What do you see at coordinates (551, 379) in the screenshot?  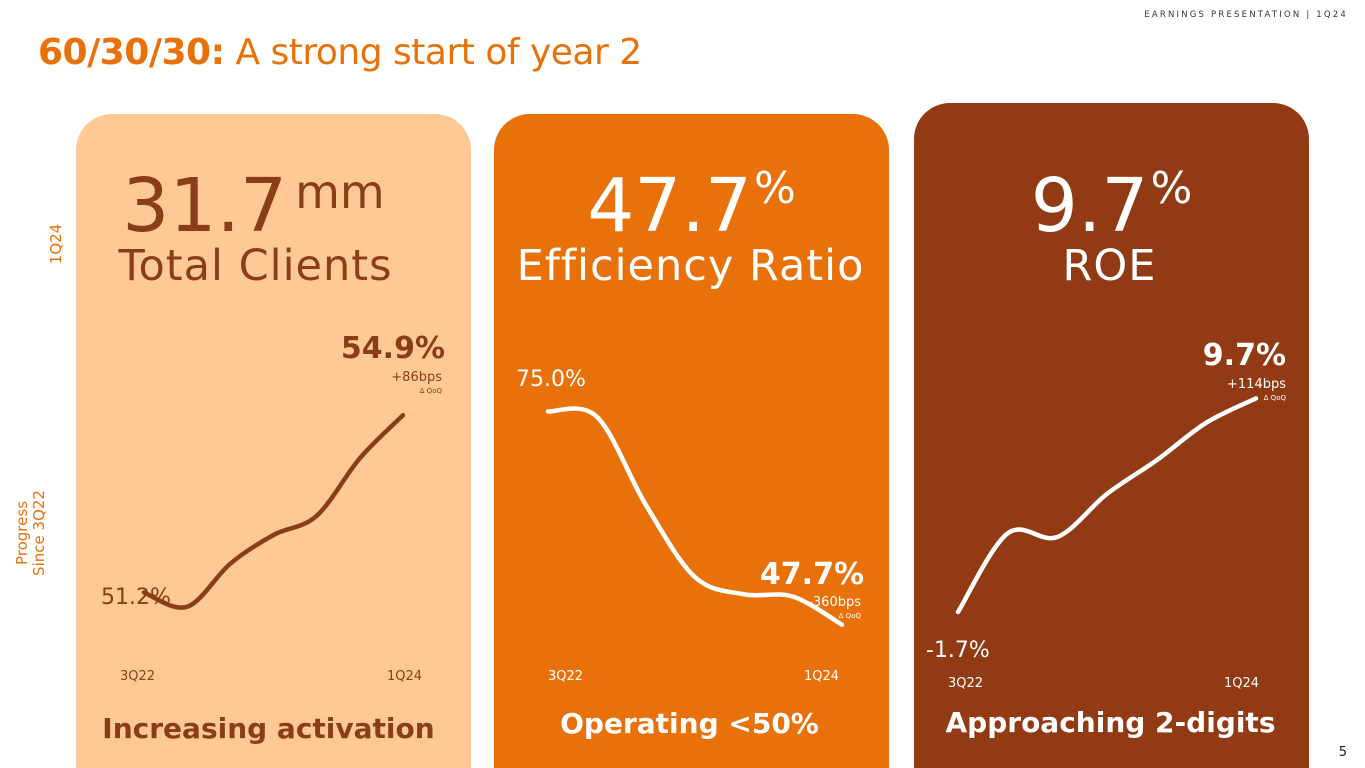 I see `start-value-label: 75.0%` at bounding box center [551, 379].